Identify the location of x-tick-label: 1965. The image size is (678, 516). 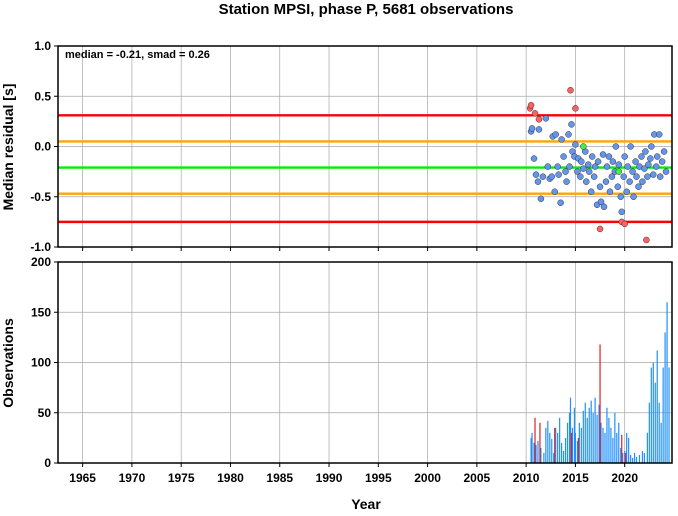
(82, 478).